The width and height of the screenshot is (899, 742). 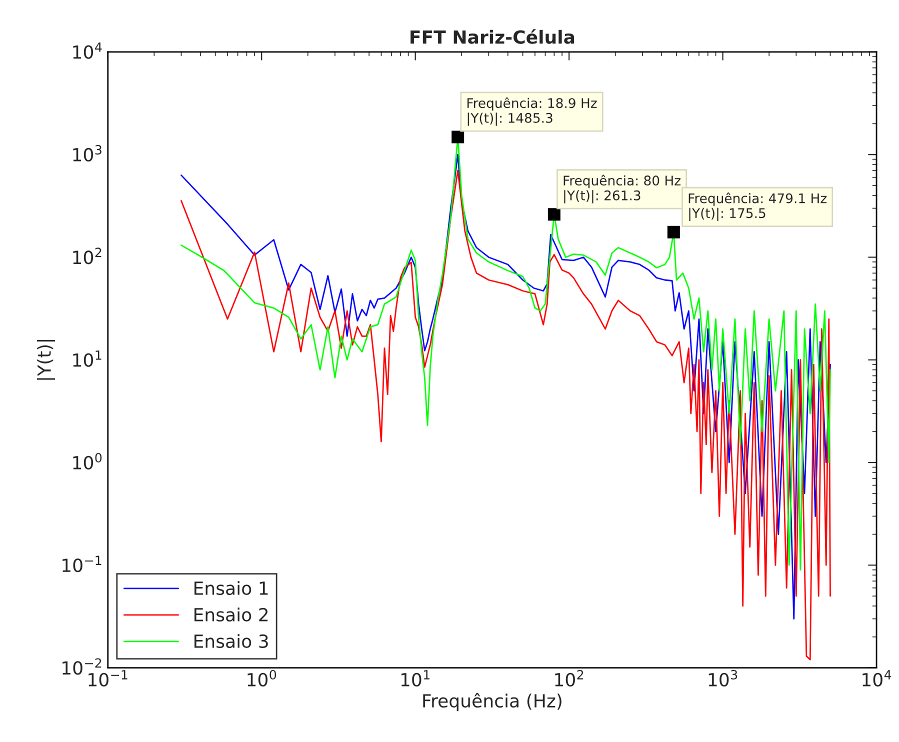 What do you see at coordinates (87, 461) in the screenshot?
I see `y-tick-label: 10$^{0}$` at bounding box center [87, 461].